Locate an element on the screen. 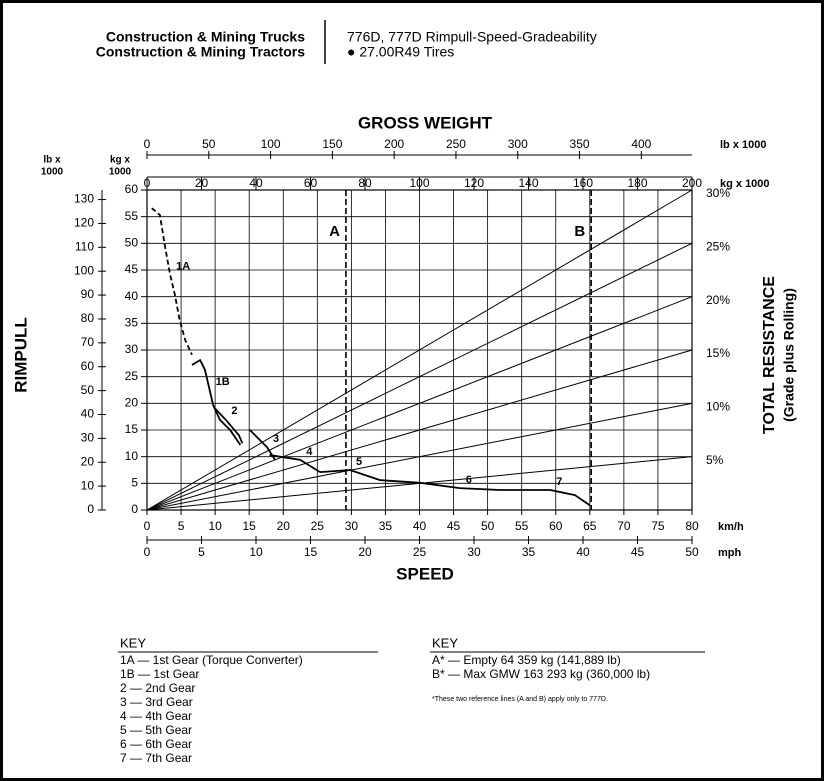 This screenshot has width=824, height=781. gear-label: 7 is located at coordinates (559, 482).